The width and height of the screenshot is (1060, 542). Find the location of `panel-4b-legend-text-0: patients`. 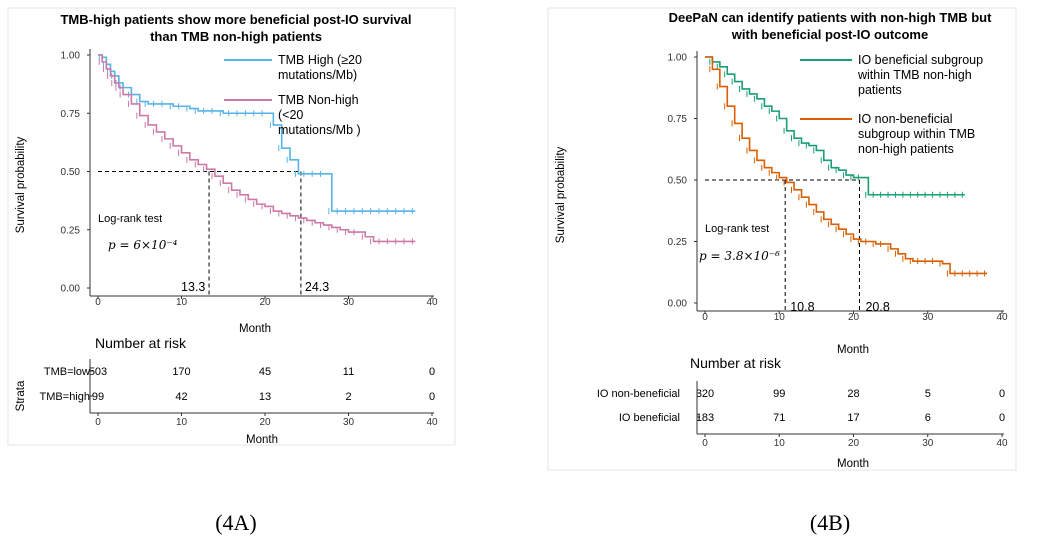

panel-4b-legend-text-0: patients is located at coordinates (880, 90).